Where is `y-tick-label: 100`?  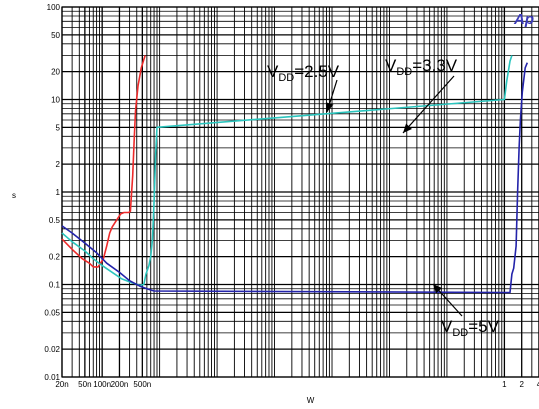
y-tick-label: 100 is located at coordinates (54, 7).